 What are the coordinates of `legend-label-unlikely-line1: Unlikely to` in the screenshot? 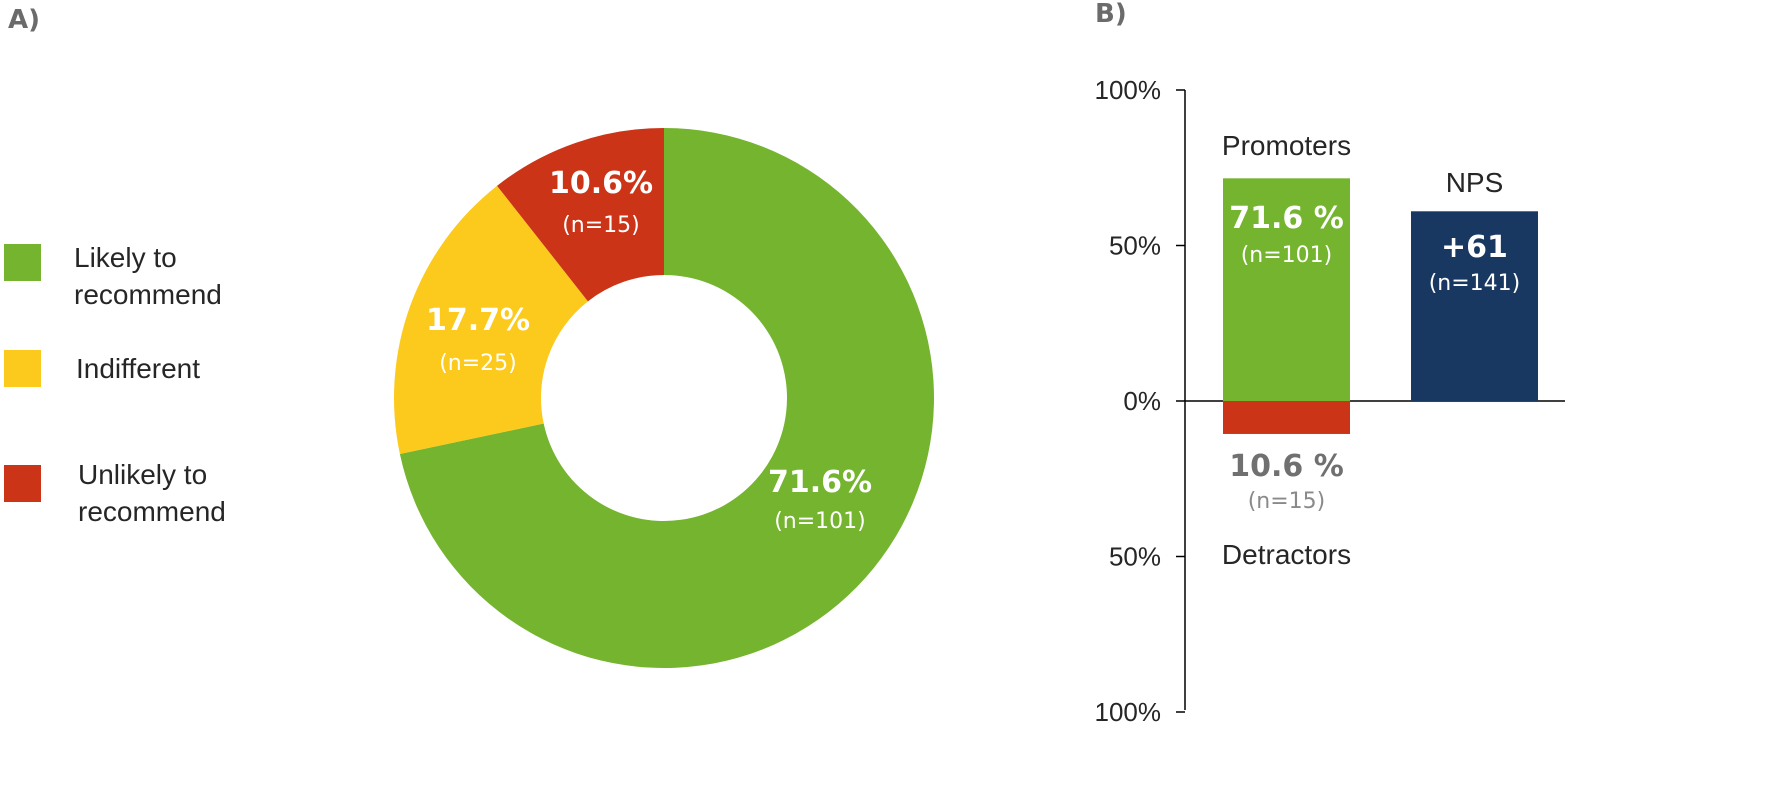 It's located at (142, 474).